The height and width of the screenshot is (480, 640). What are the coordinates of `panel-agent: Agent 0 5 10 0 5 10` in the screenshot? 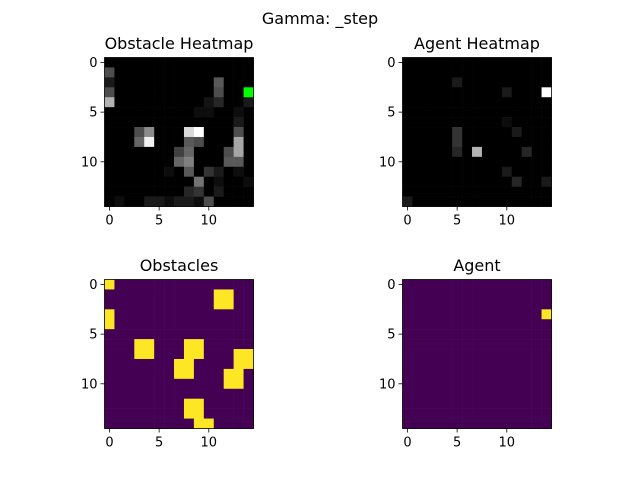 It's located at (465, 353).